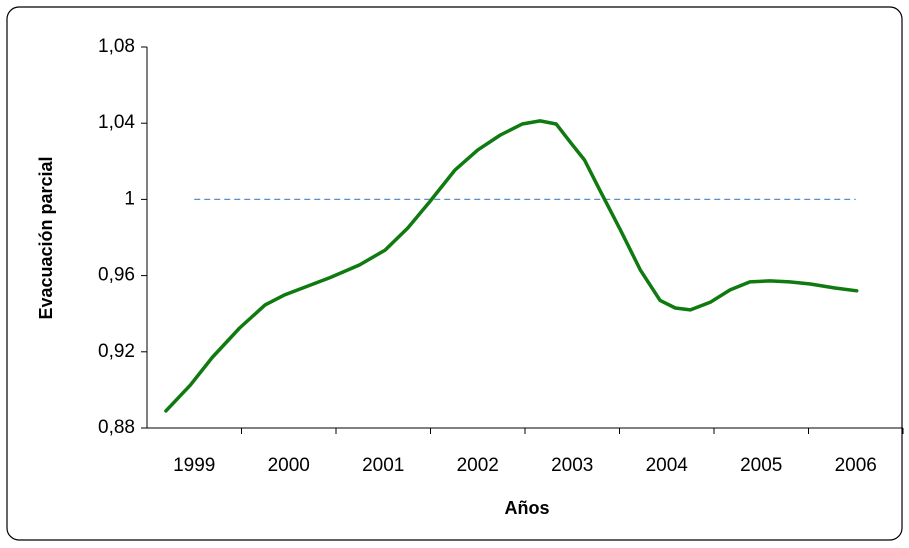 The image size is (909, 548). I want to click on x-tick-label: 2005, so click(761, 465).